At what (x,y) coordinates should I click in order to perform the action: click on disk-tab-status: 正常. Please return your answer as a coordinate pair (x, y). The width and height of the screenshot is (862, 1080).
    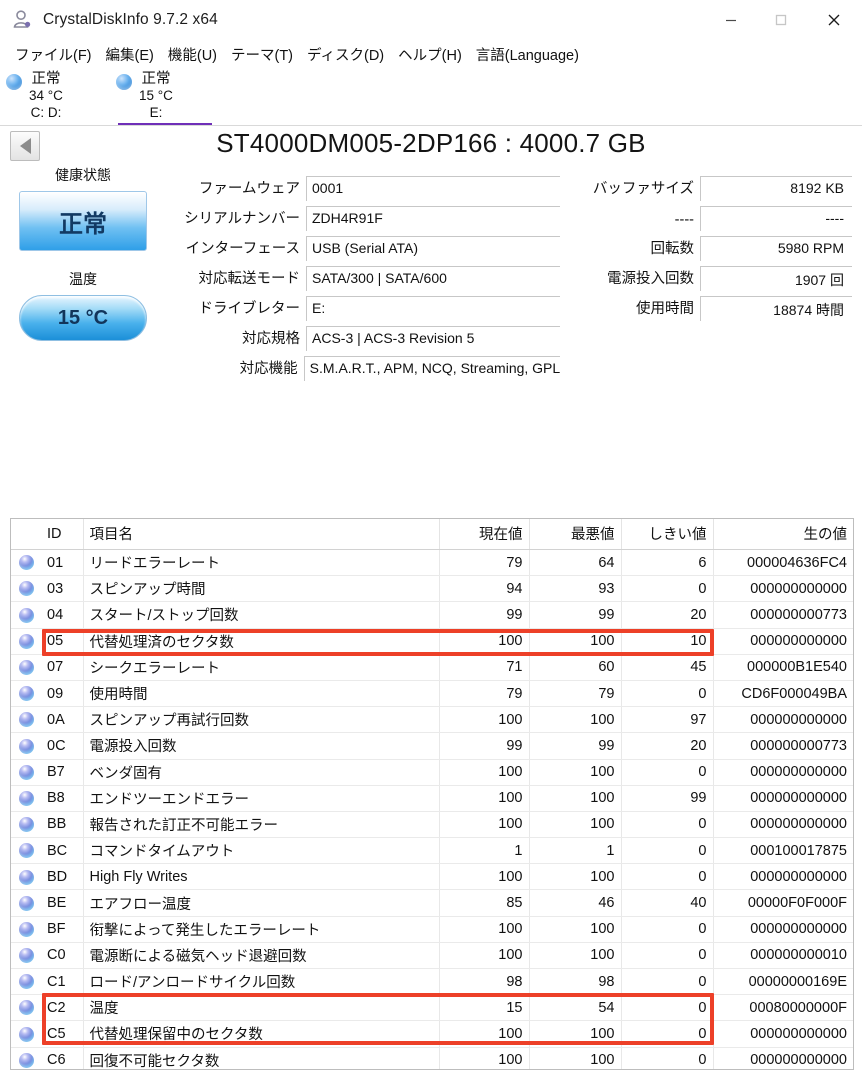
    Looking at the image, I should click on (156, 79).